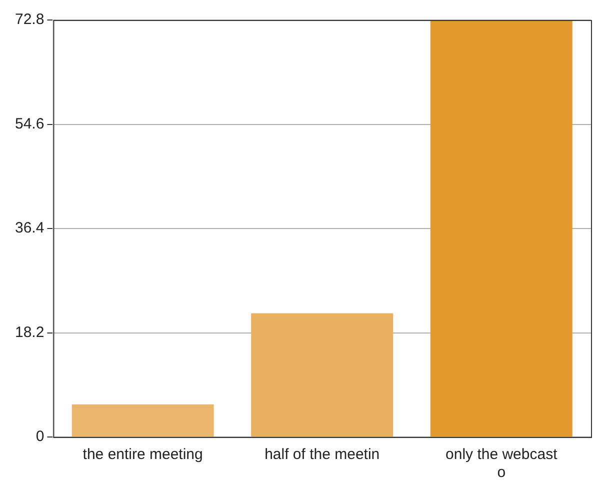  What do you see at coordinates (502, 464) in the screenshot?
I see `x-tick-label: only the webcast o` at bounding box center [502, 464].